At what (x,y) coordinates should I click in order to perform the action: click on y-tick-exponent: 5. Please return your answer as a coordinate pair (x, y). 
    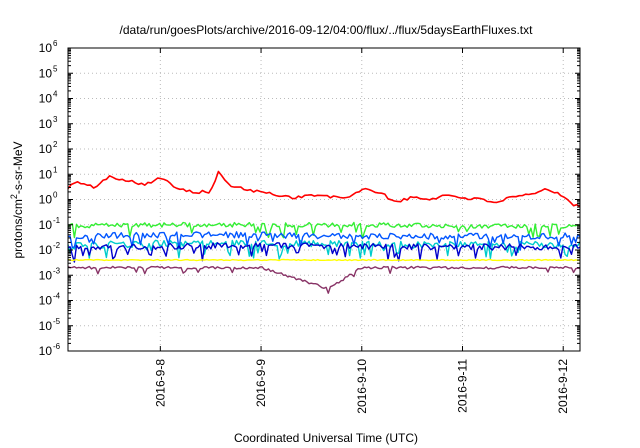
    Looking at the image, I should click on (55, 68).